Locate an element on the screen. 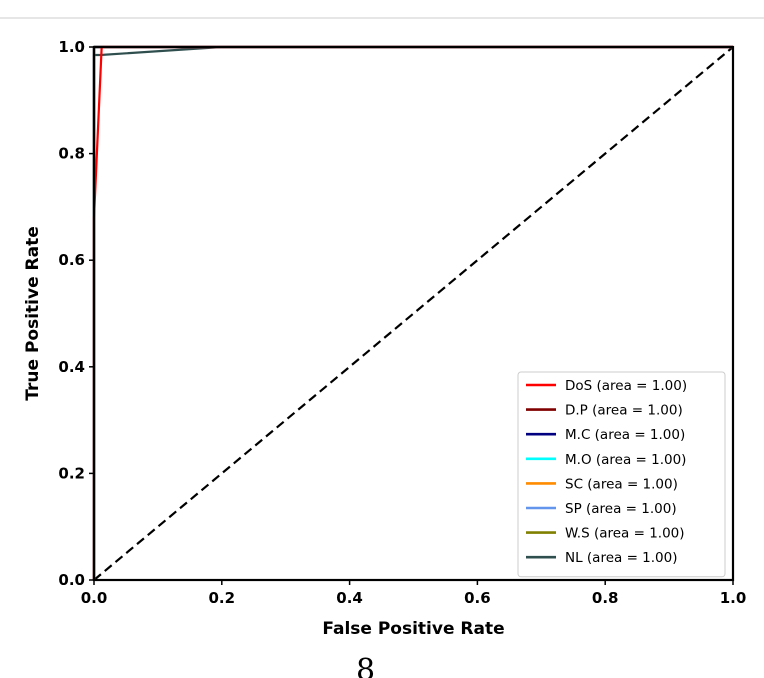 Image resolution: width=764 pixels, height=678 pixels. x-tick-label: 0.4 is located at coordinates (349, 598).